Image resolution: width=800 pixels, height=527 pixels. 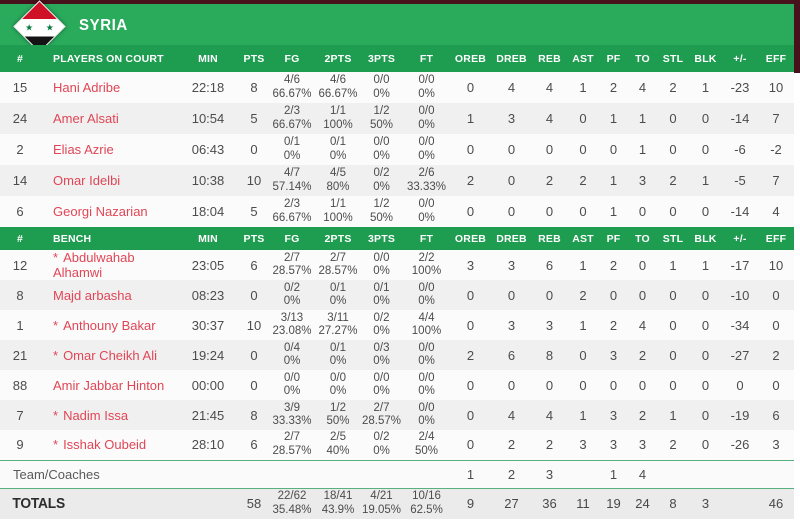 What do you see at coordinates (254, 58) in the screenshot?
I see `column-header-pts: PTS` at bounding box center [254, 58].